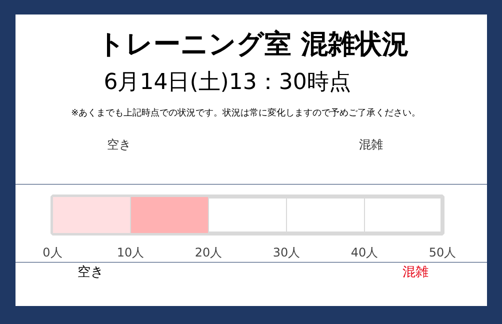 The image size is (502, 324). Describe the element at coordinates (130, 253) in the screenshot. I see `x-tick-label: 10人` at that location.